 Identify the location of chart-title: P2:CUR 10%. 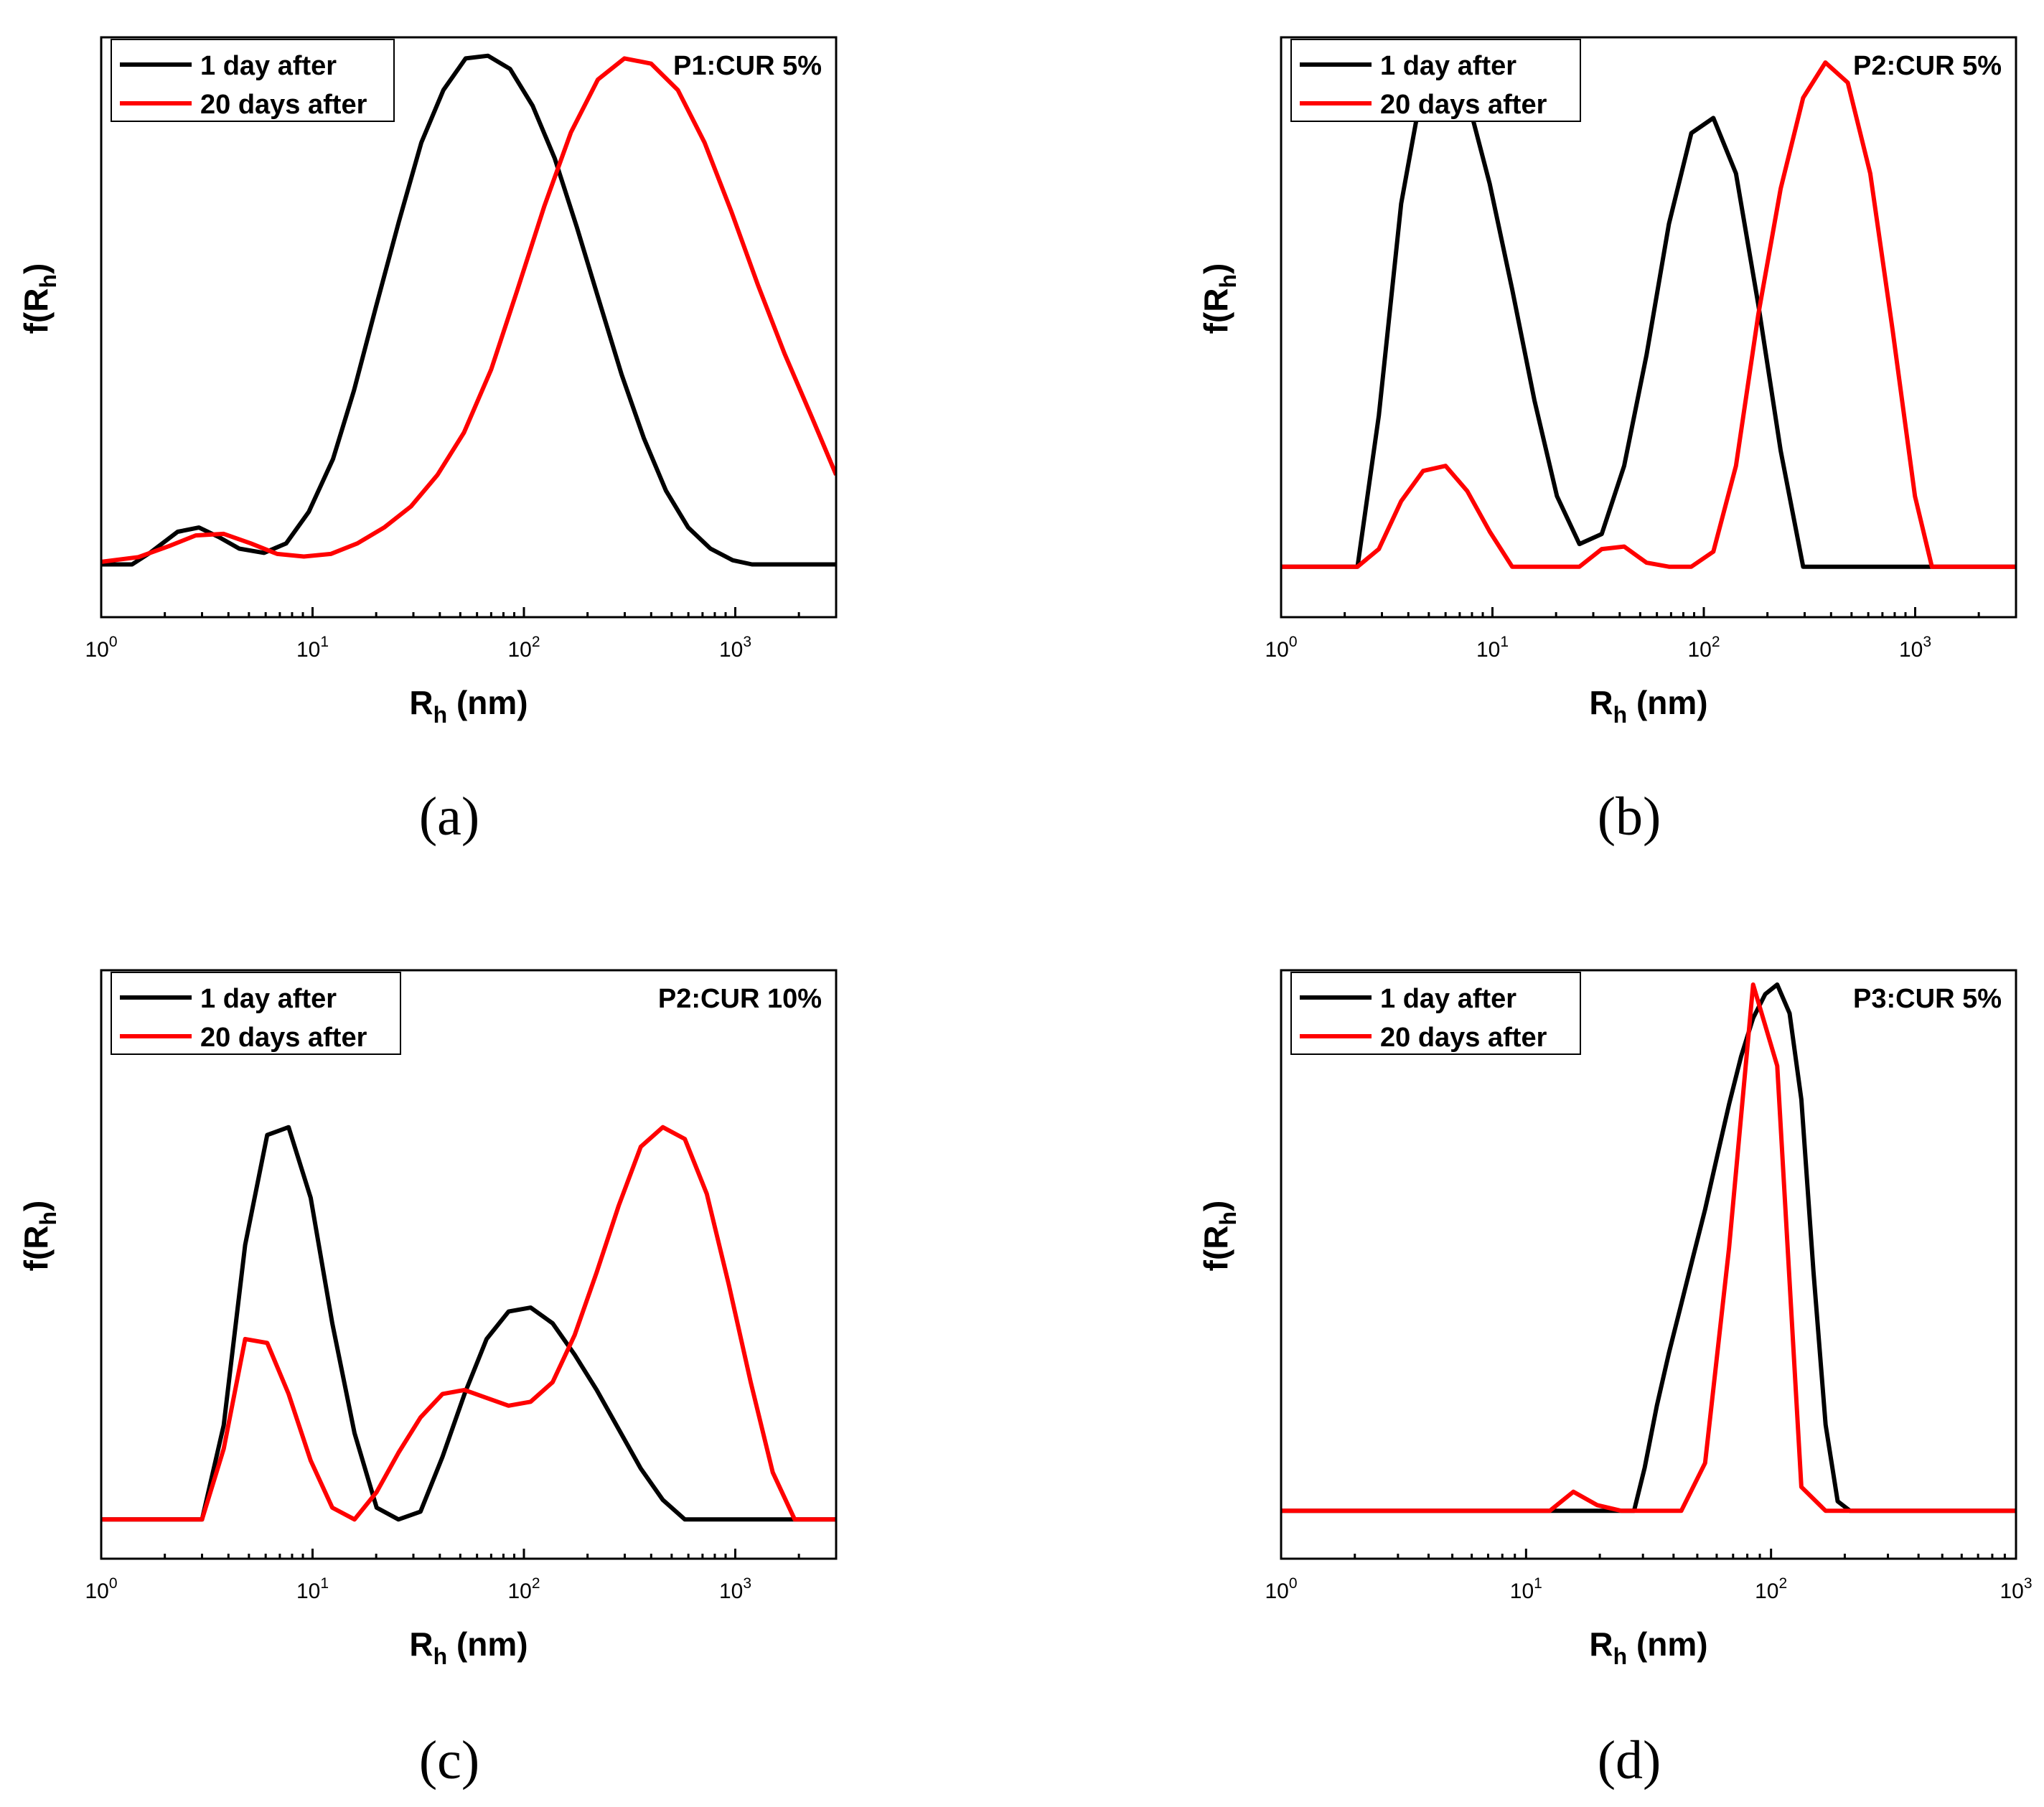
(740, 999).